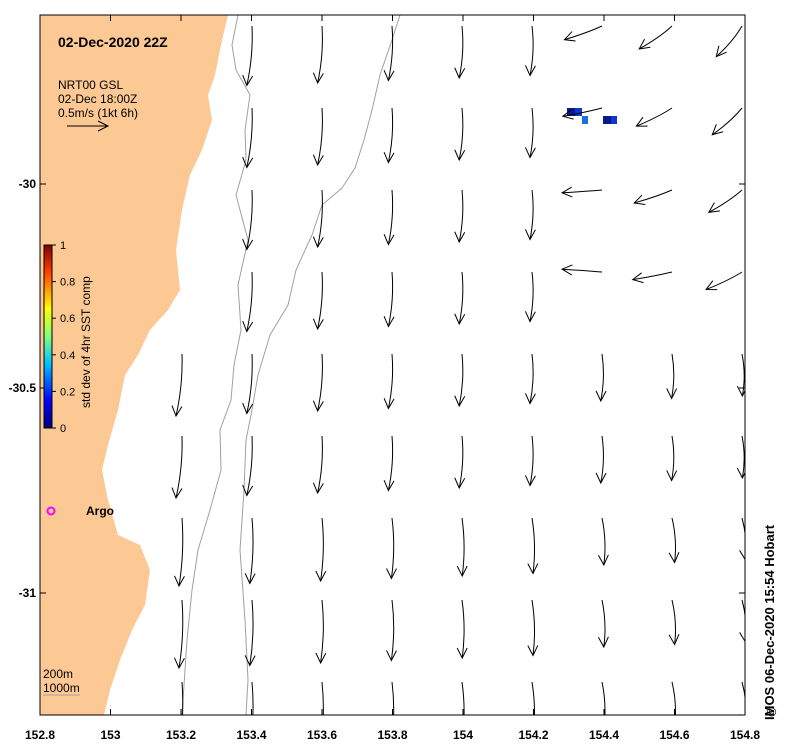  What do you see at coordinates (110, 735) in the screenshot?
I see `x-tick-label: 153` at bounding box center [110, 735].